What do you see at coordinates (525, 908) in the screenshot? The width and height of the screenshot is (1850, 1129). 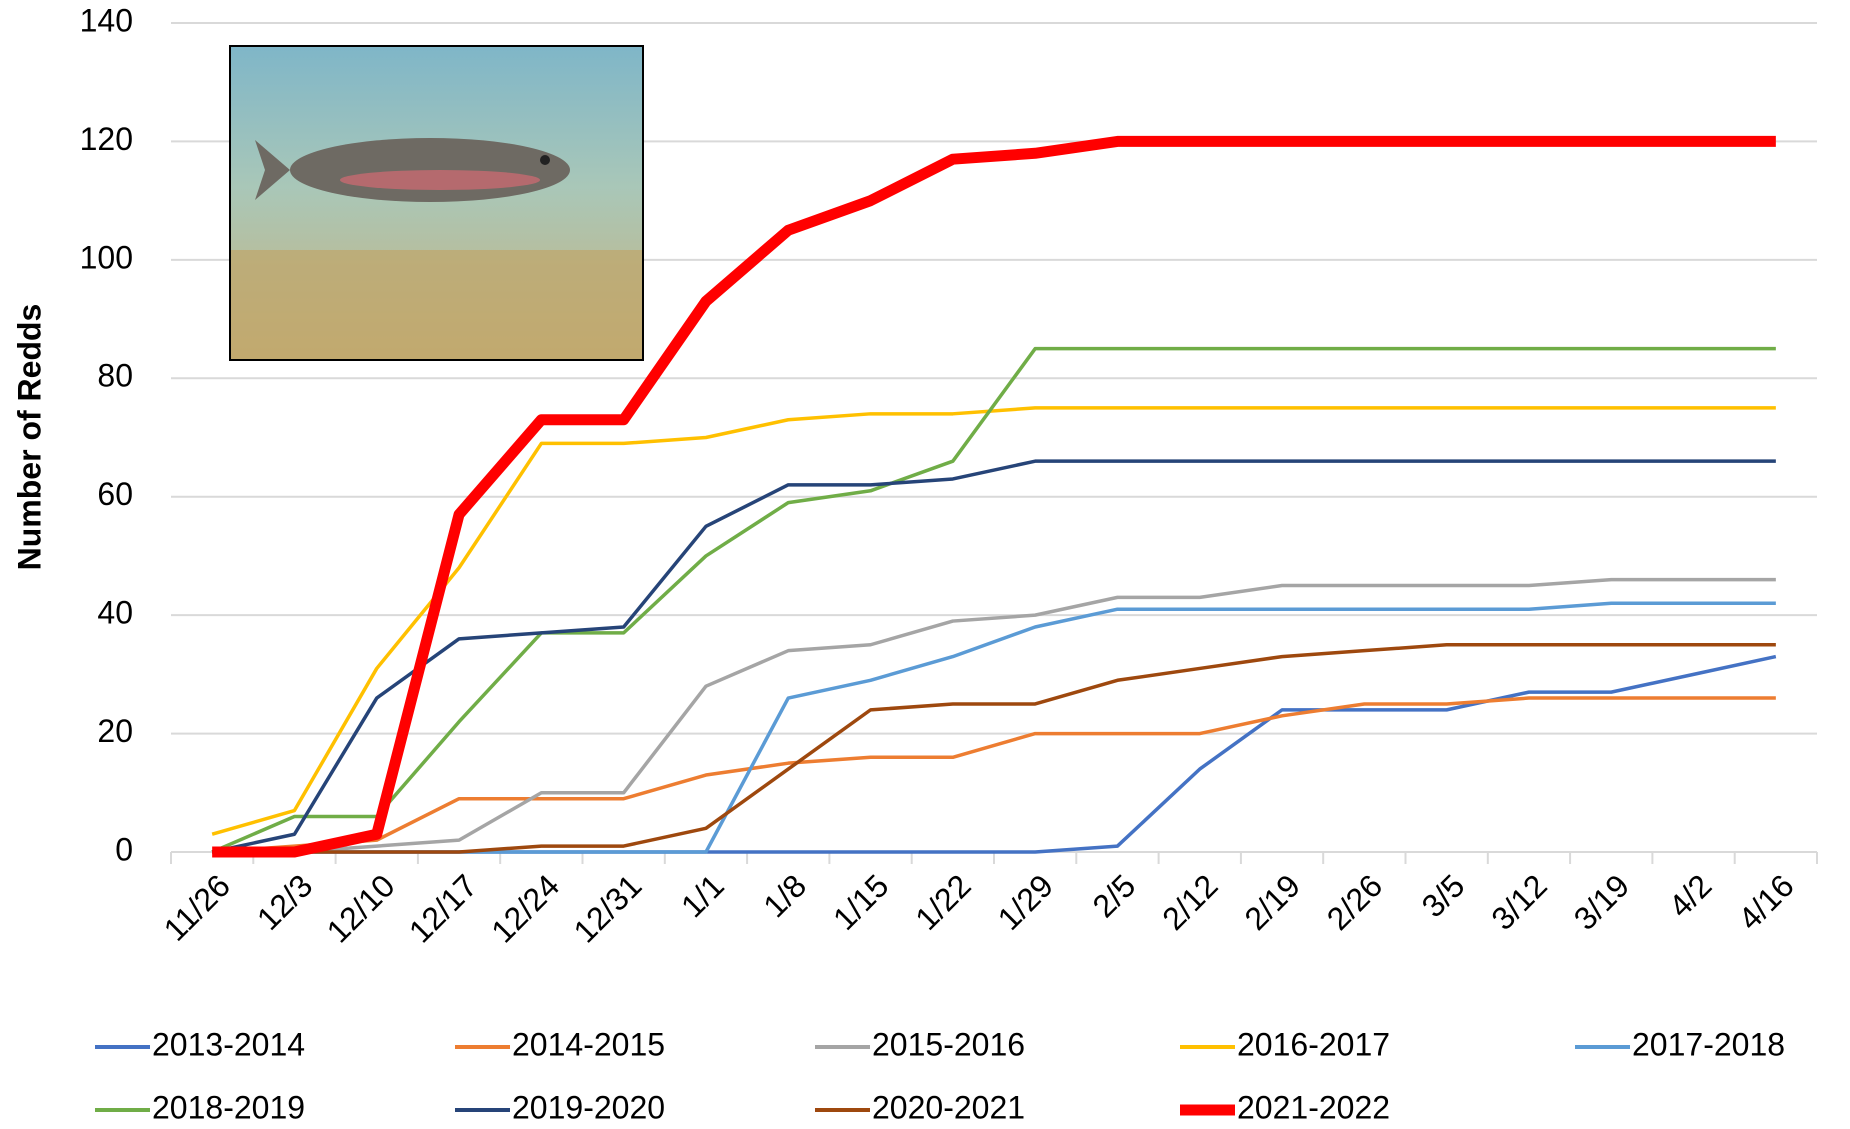 I see `x-tick-label: 12/24` at bounding box center [525, 908].